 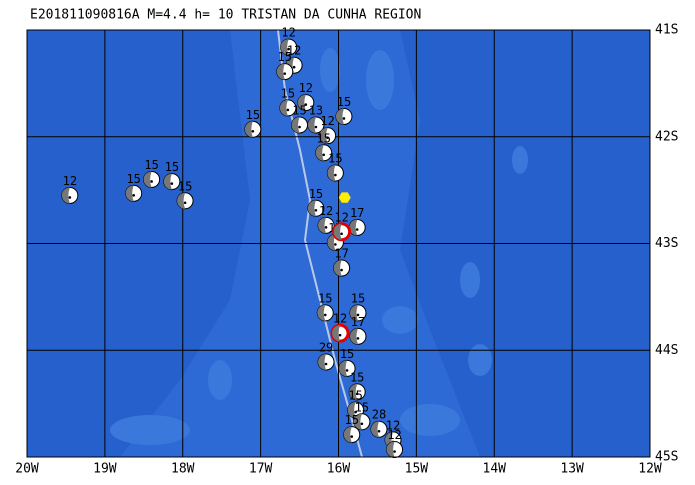 What do you see at coordinates (666, 350) in the screenshot?
I see `lat-label: 44S` at bounding box center [666, 350].